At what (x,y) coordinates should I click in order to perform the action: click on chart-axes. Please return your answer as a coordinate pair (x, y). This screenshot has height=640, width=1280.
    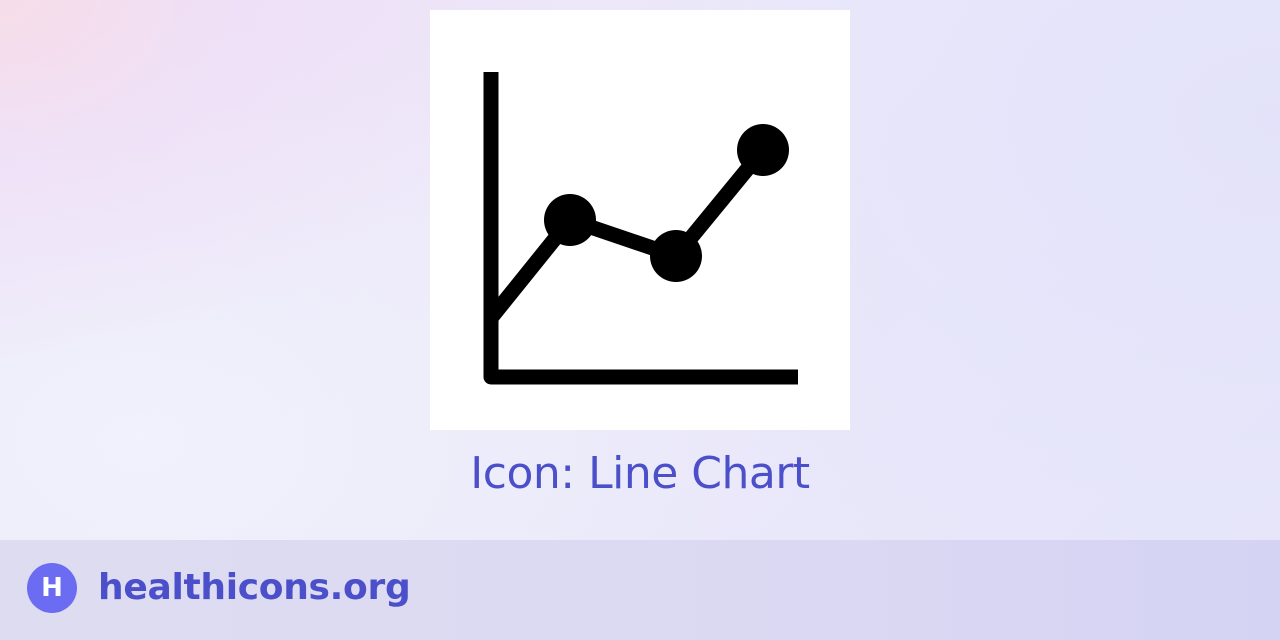
    Looking at the image, I should click on (640, 228).